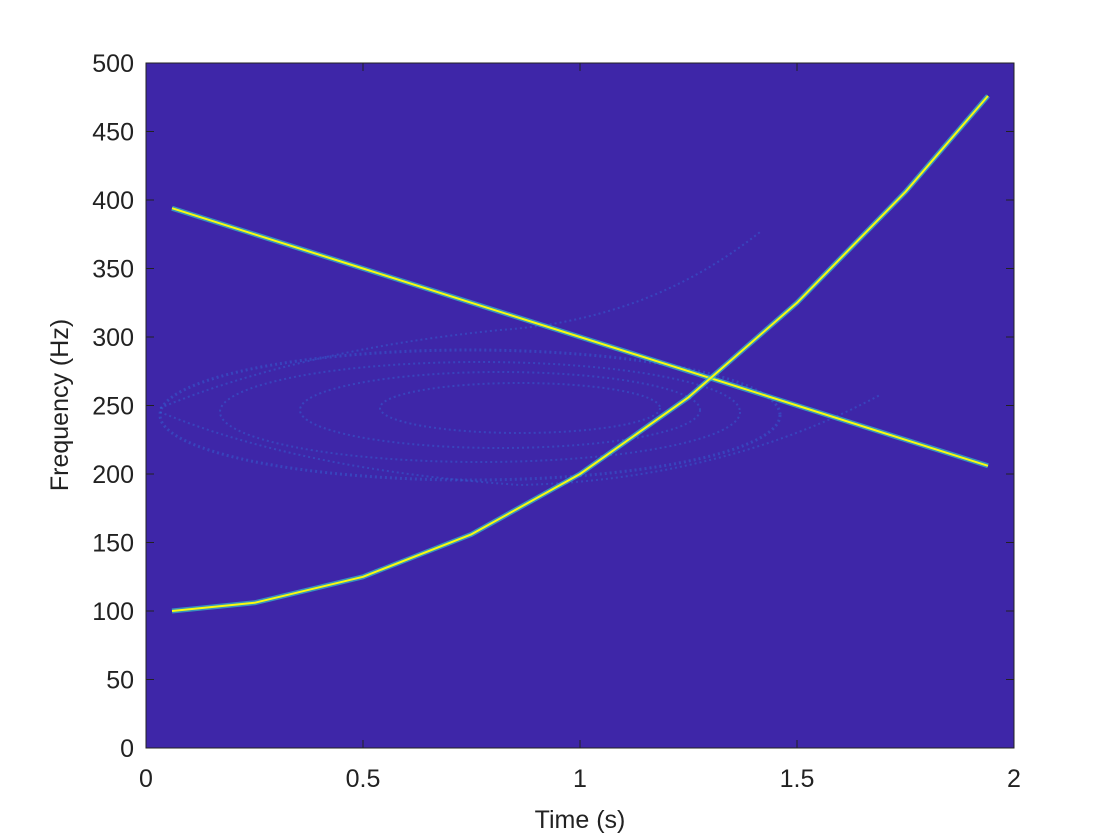  Describe the element at coordinates (113, 64) in the screenshot. I see `y-tick-label: 500` at that location.